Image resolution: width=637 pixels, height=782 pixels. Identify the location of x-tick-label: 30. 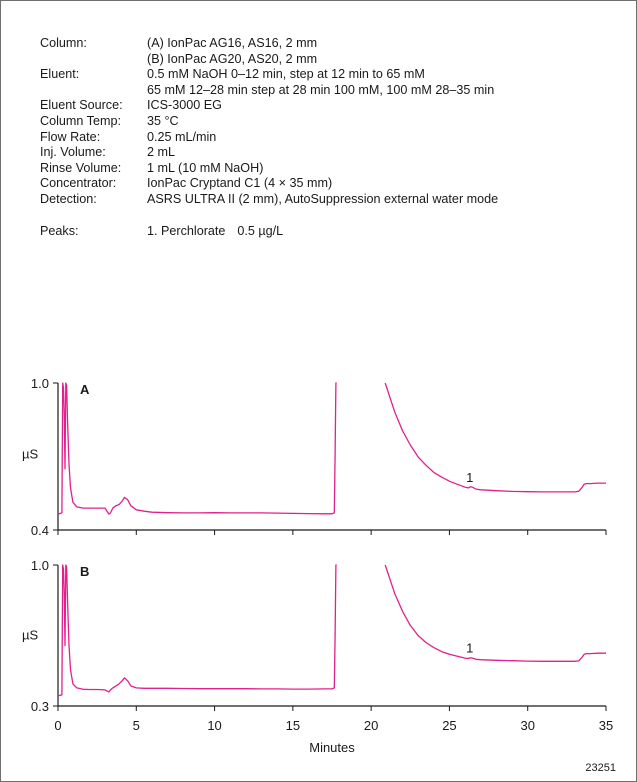
(527, 725).